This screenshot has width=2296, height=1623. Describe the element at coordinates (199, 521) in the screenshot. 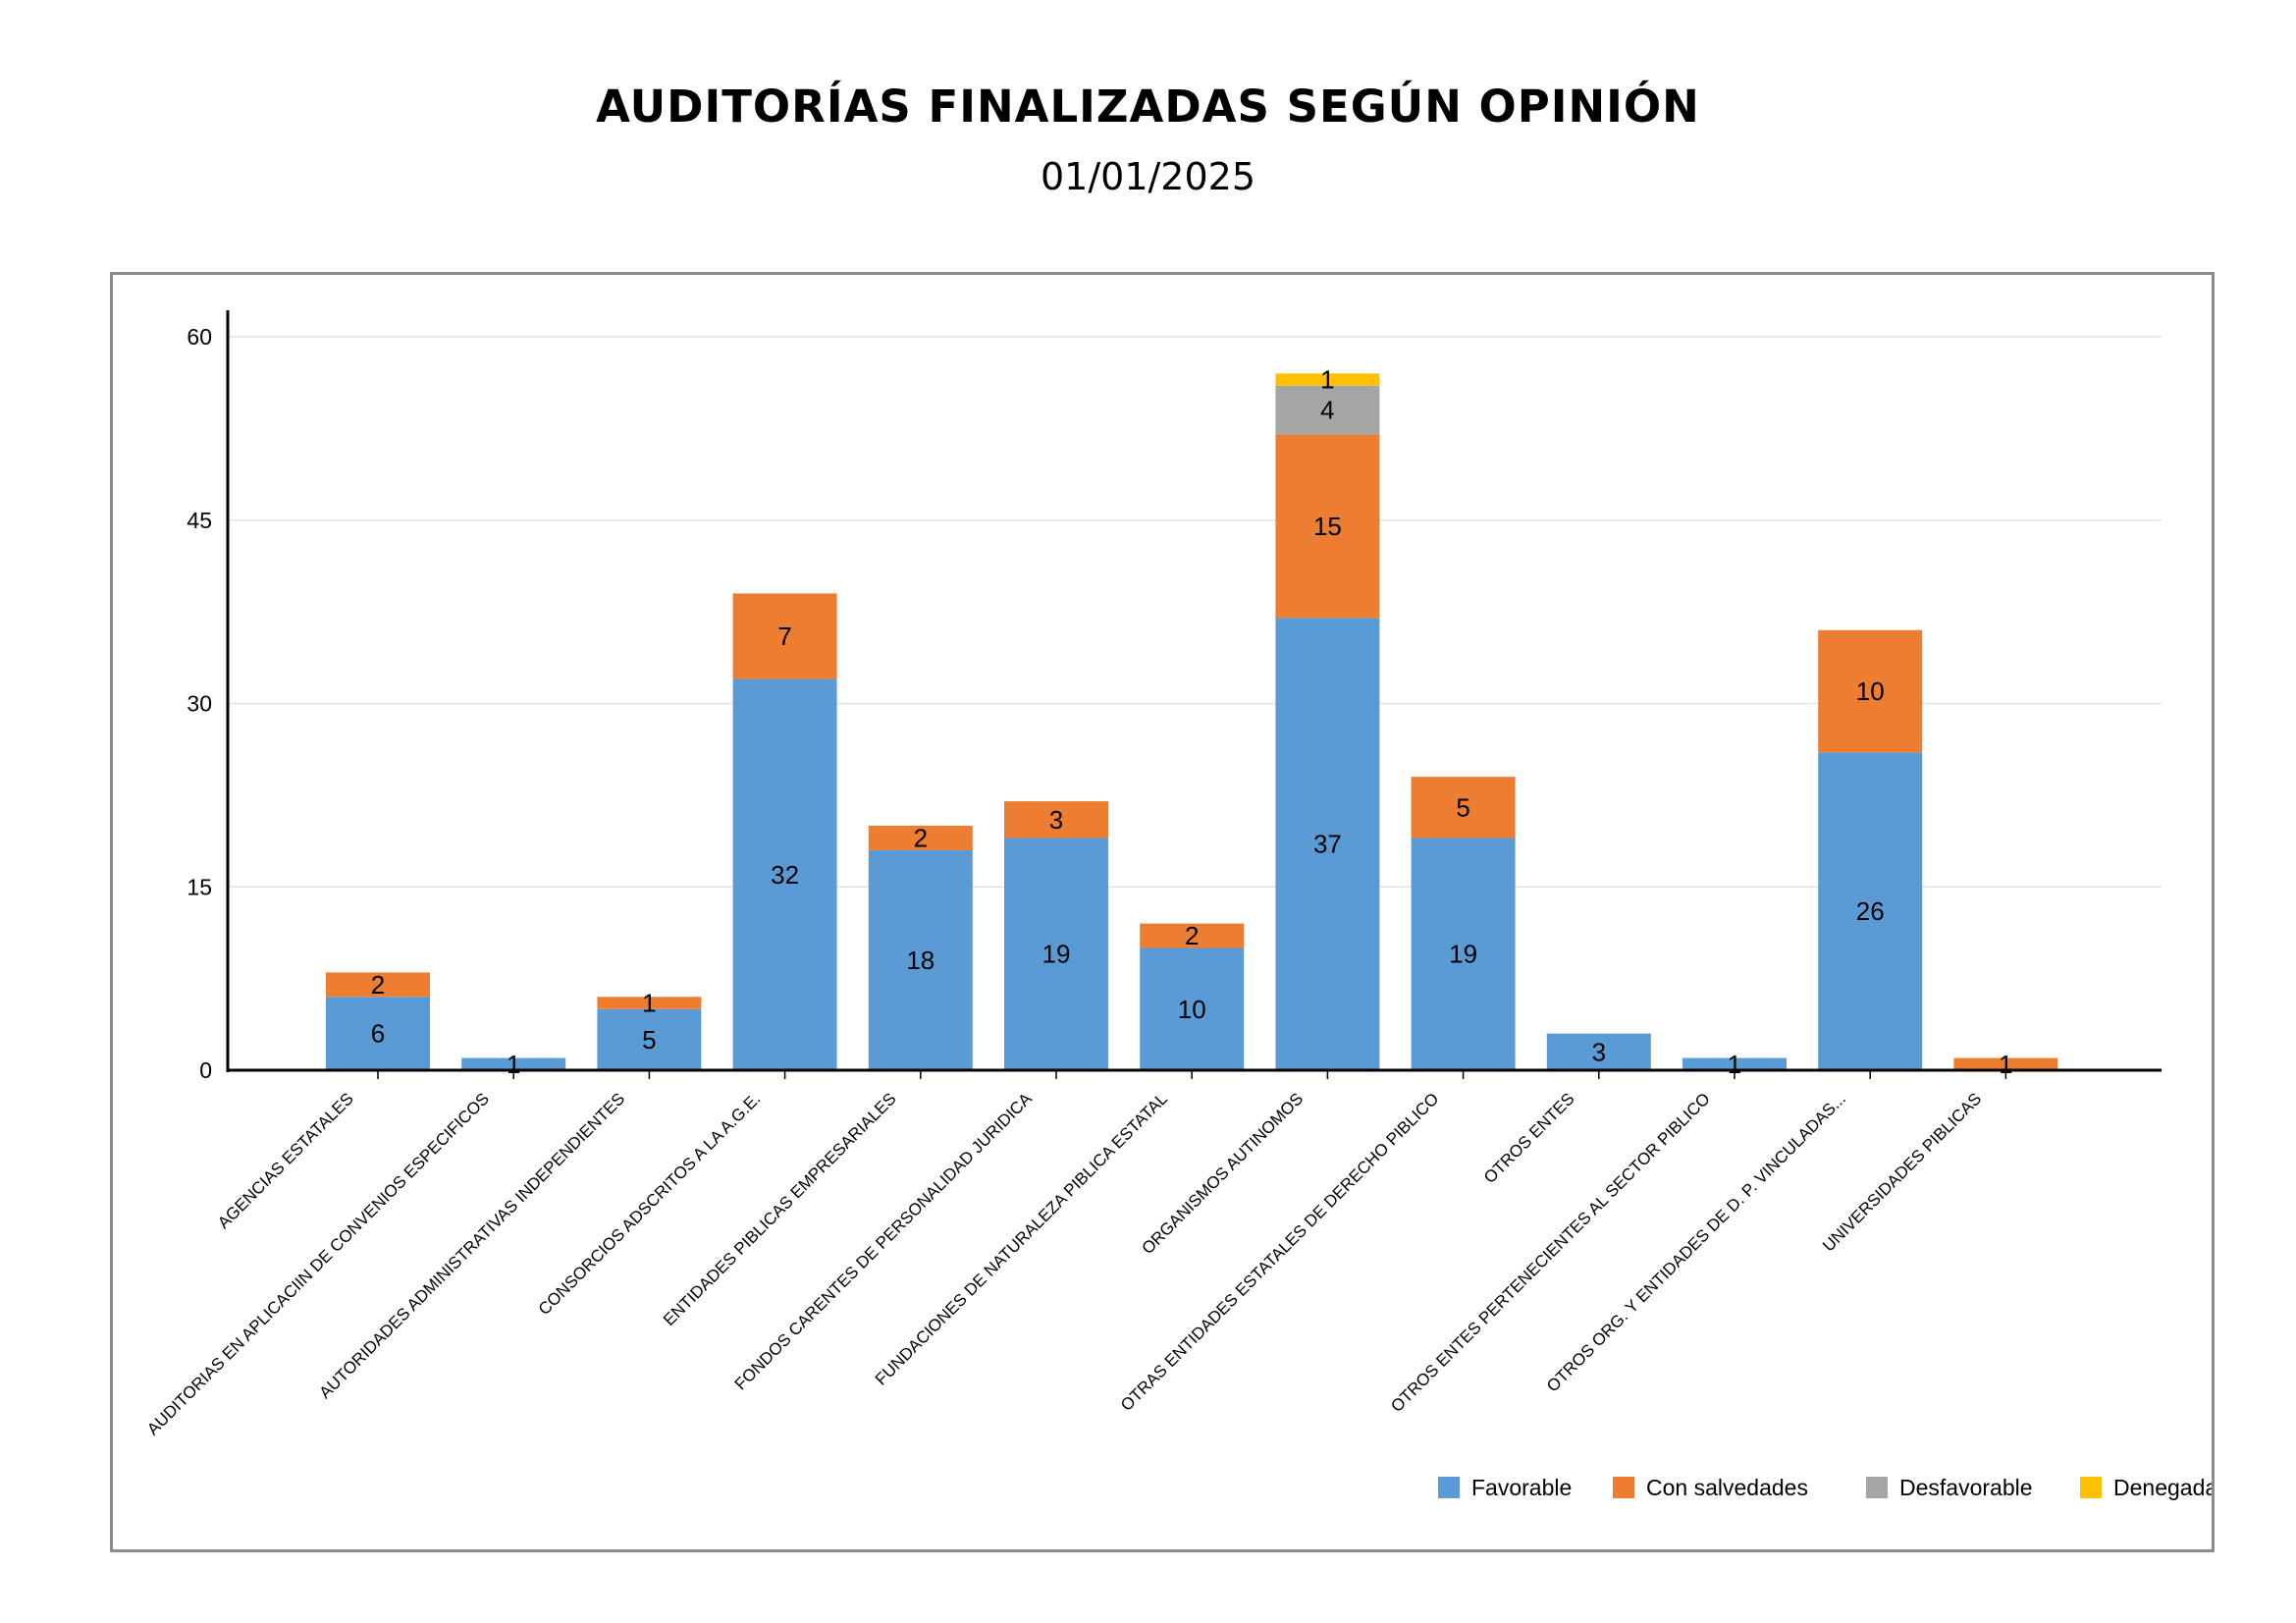

I see `y-tick-label: 45` at that location.